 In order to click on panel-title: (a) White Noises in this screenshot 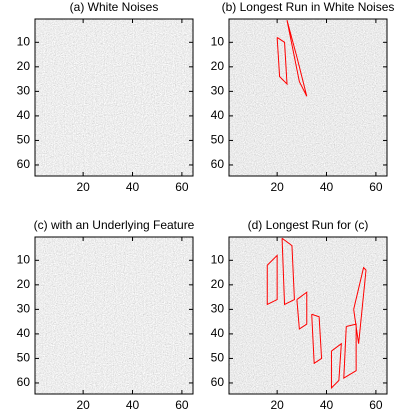, I will do `click(114, 7)`.